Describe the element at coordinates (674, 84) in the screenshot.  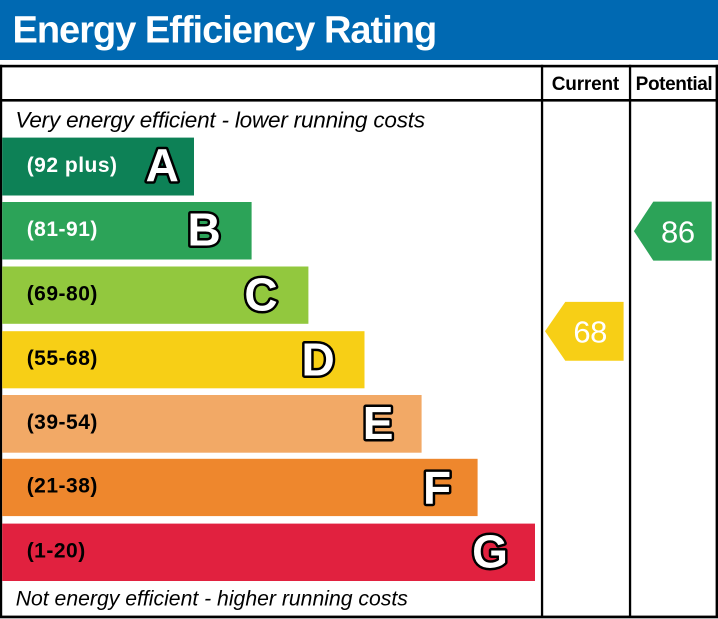
I see `svg-text: Potential` at that location.